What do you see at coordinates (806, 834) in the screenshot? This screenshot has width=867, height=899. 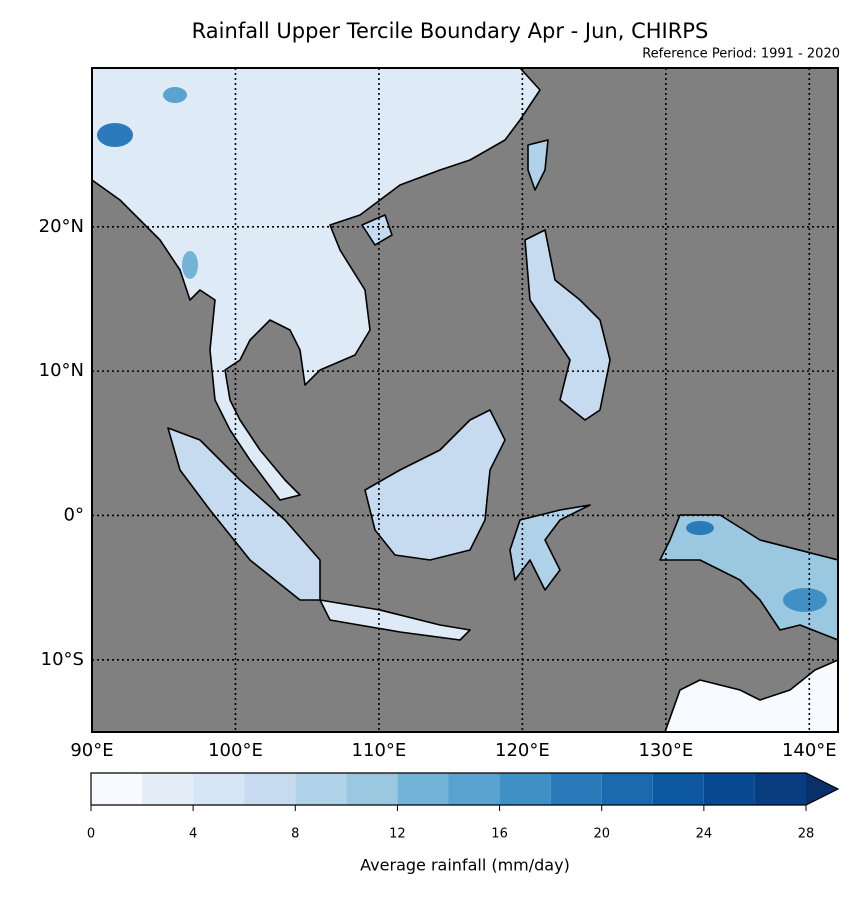 I see `colorbar-tick-label: 28` at bounding box center [806, 834].